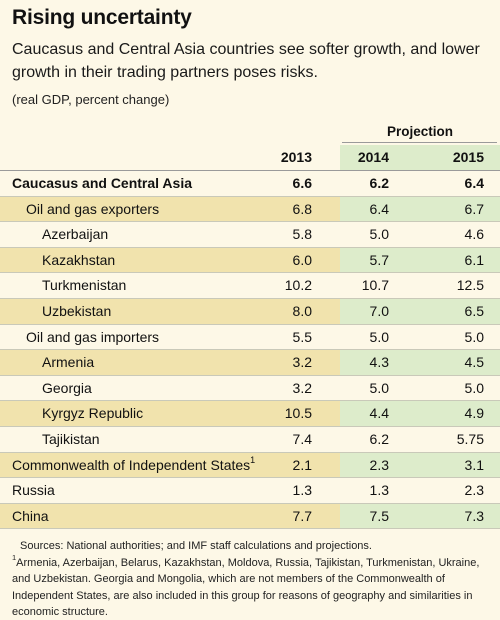  Describe the element at coordinates (470, 285) in the screenshot. I see `cell-2015: 12.5` at that location.